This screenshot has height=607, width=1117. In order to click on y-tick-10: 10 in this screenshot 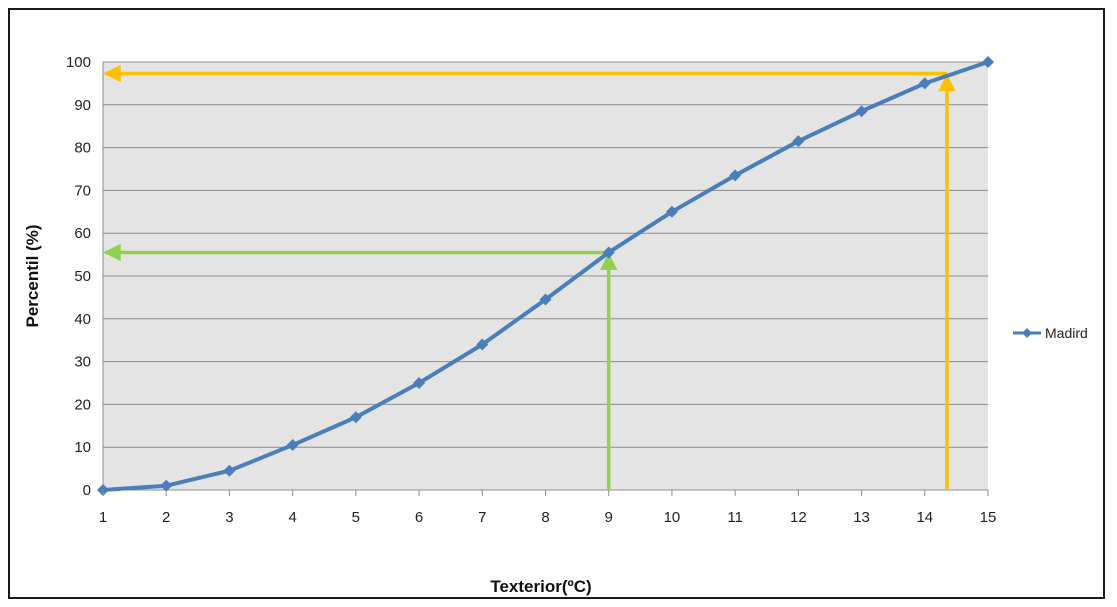, I will do `click(82, 447)`.